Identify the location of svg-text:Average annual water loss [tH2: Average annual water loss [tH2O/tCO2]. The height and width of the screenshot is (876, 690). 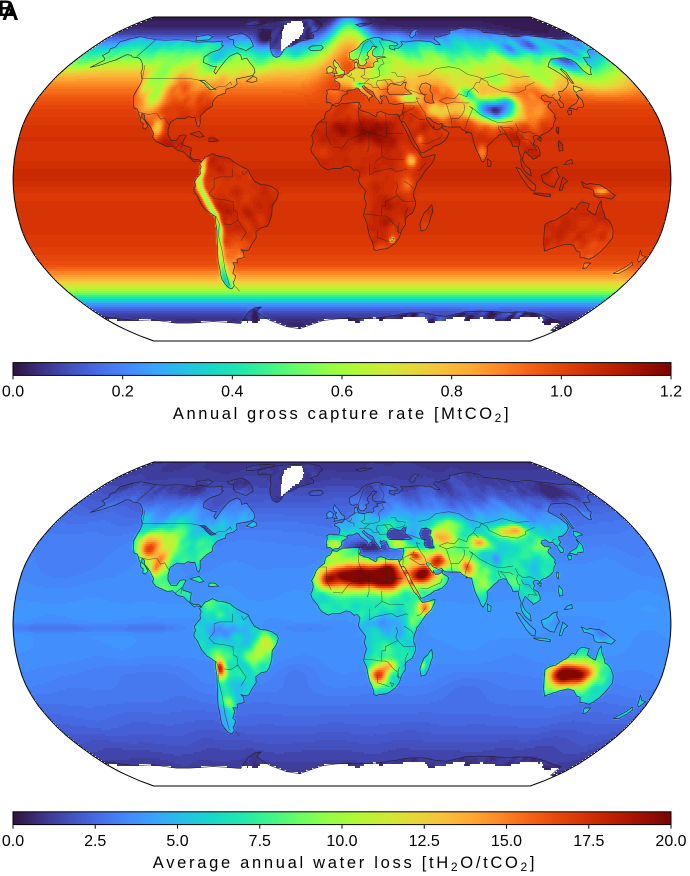
(345, 864).